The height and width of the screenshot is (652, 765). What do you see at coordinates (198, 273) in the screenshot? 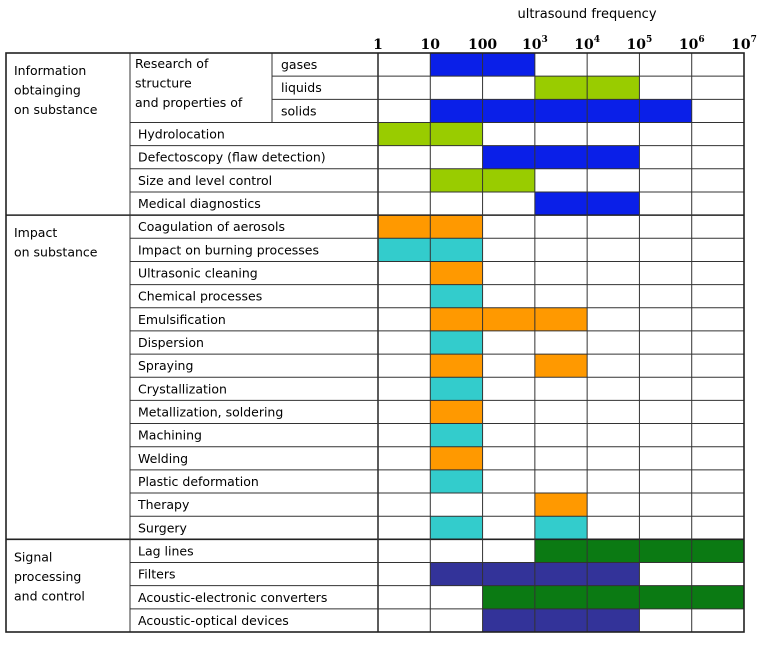
I see `row-label: Ultrasonic cleaning` at bounding box center [198, 273].